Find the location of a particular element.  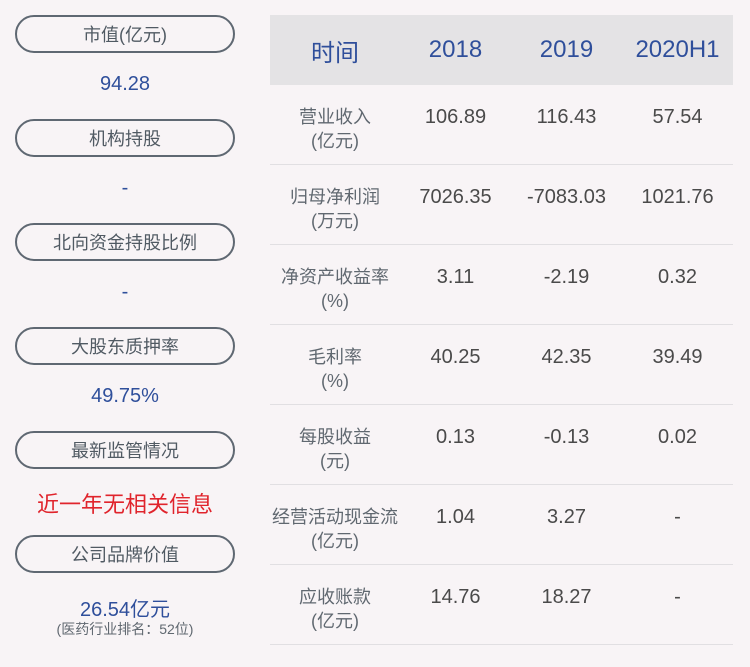

regulation-label: 最新监管情况 is located at coordinates (125, 450).